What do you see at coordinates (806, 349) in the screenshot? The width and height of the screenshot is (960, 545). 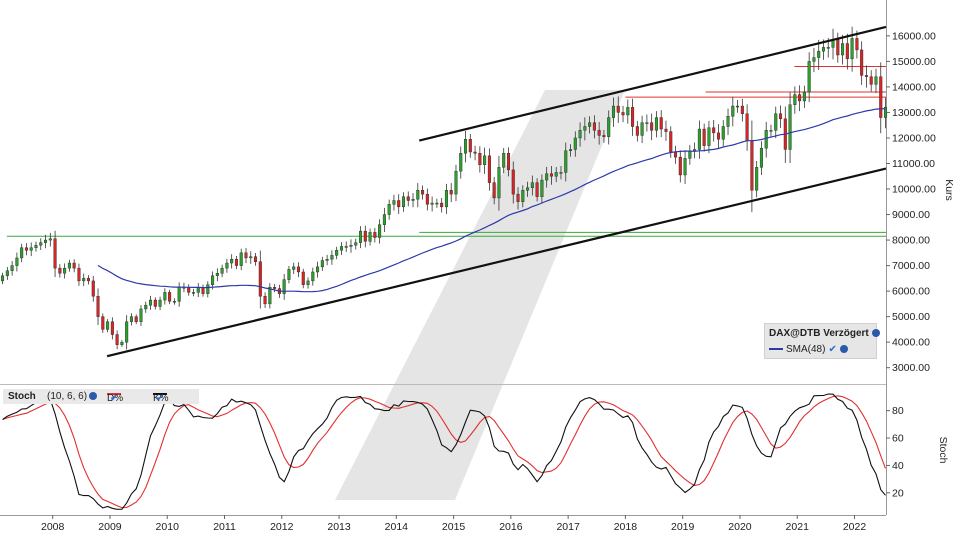 I see `legend-sma-label: SMA(48)` at bounding box center [806, 349].